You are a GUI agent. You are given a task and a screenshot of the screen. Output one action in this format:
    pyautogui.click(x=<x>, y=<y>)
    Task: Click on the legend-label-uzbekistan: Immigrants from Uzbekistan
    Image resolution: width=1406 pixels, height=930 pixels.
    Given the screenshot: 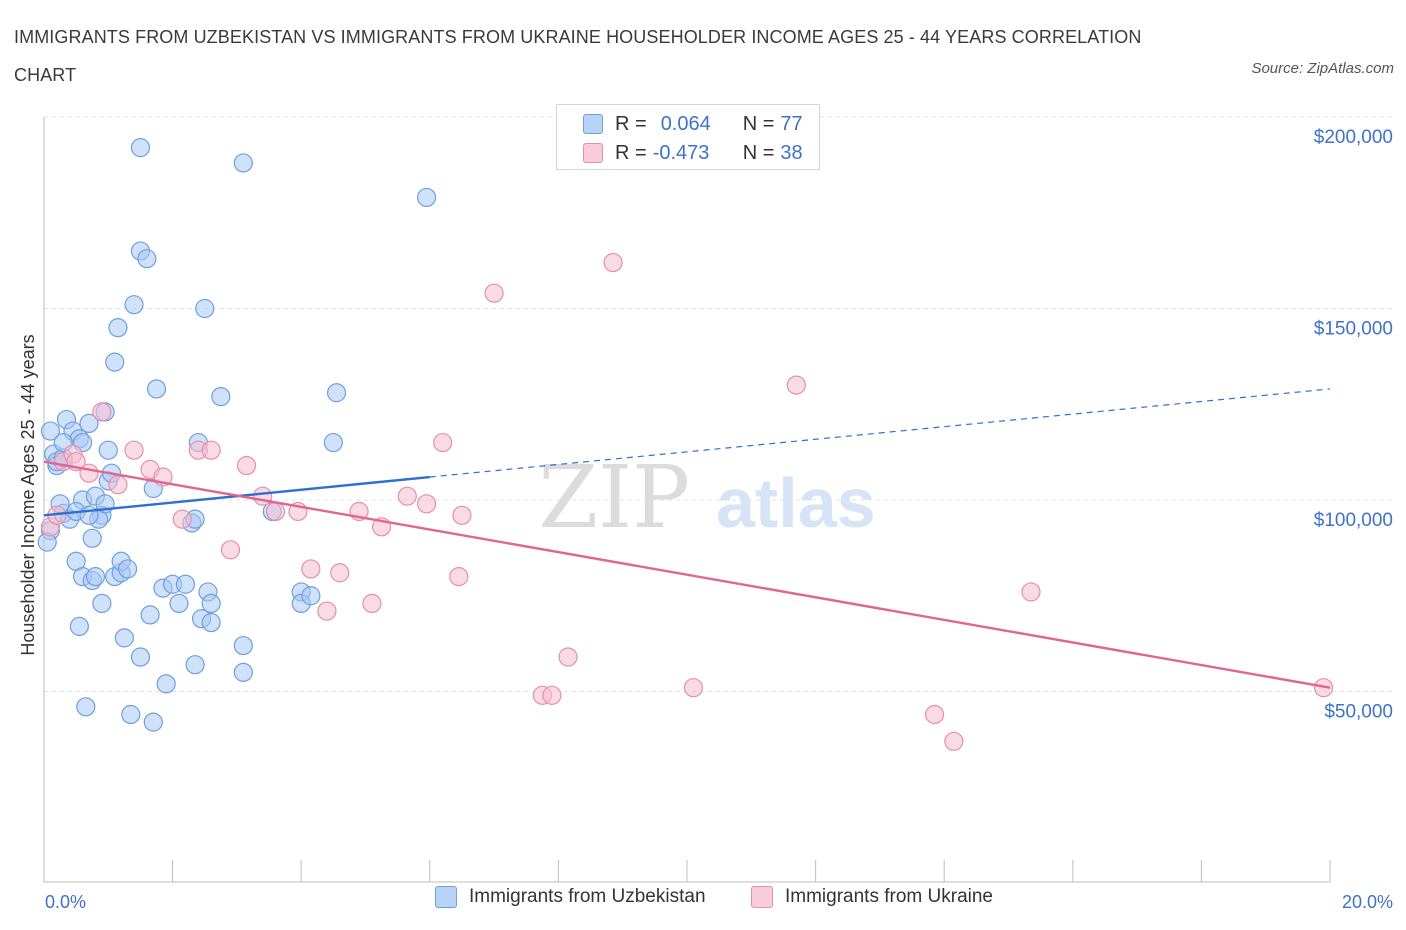 What is the action you would take?
    pyautogui.click(x=587, y=896)
    